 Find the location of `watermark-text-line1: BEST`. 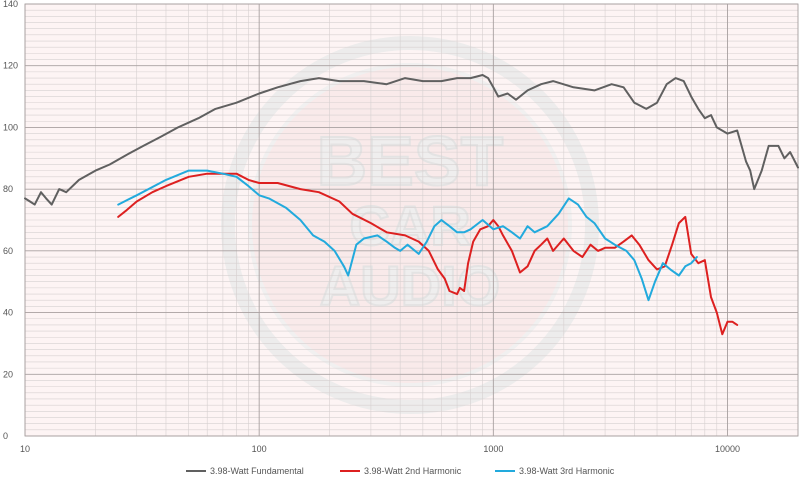

watermark-text-line1: BEST is located at coordinates (410, 161).